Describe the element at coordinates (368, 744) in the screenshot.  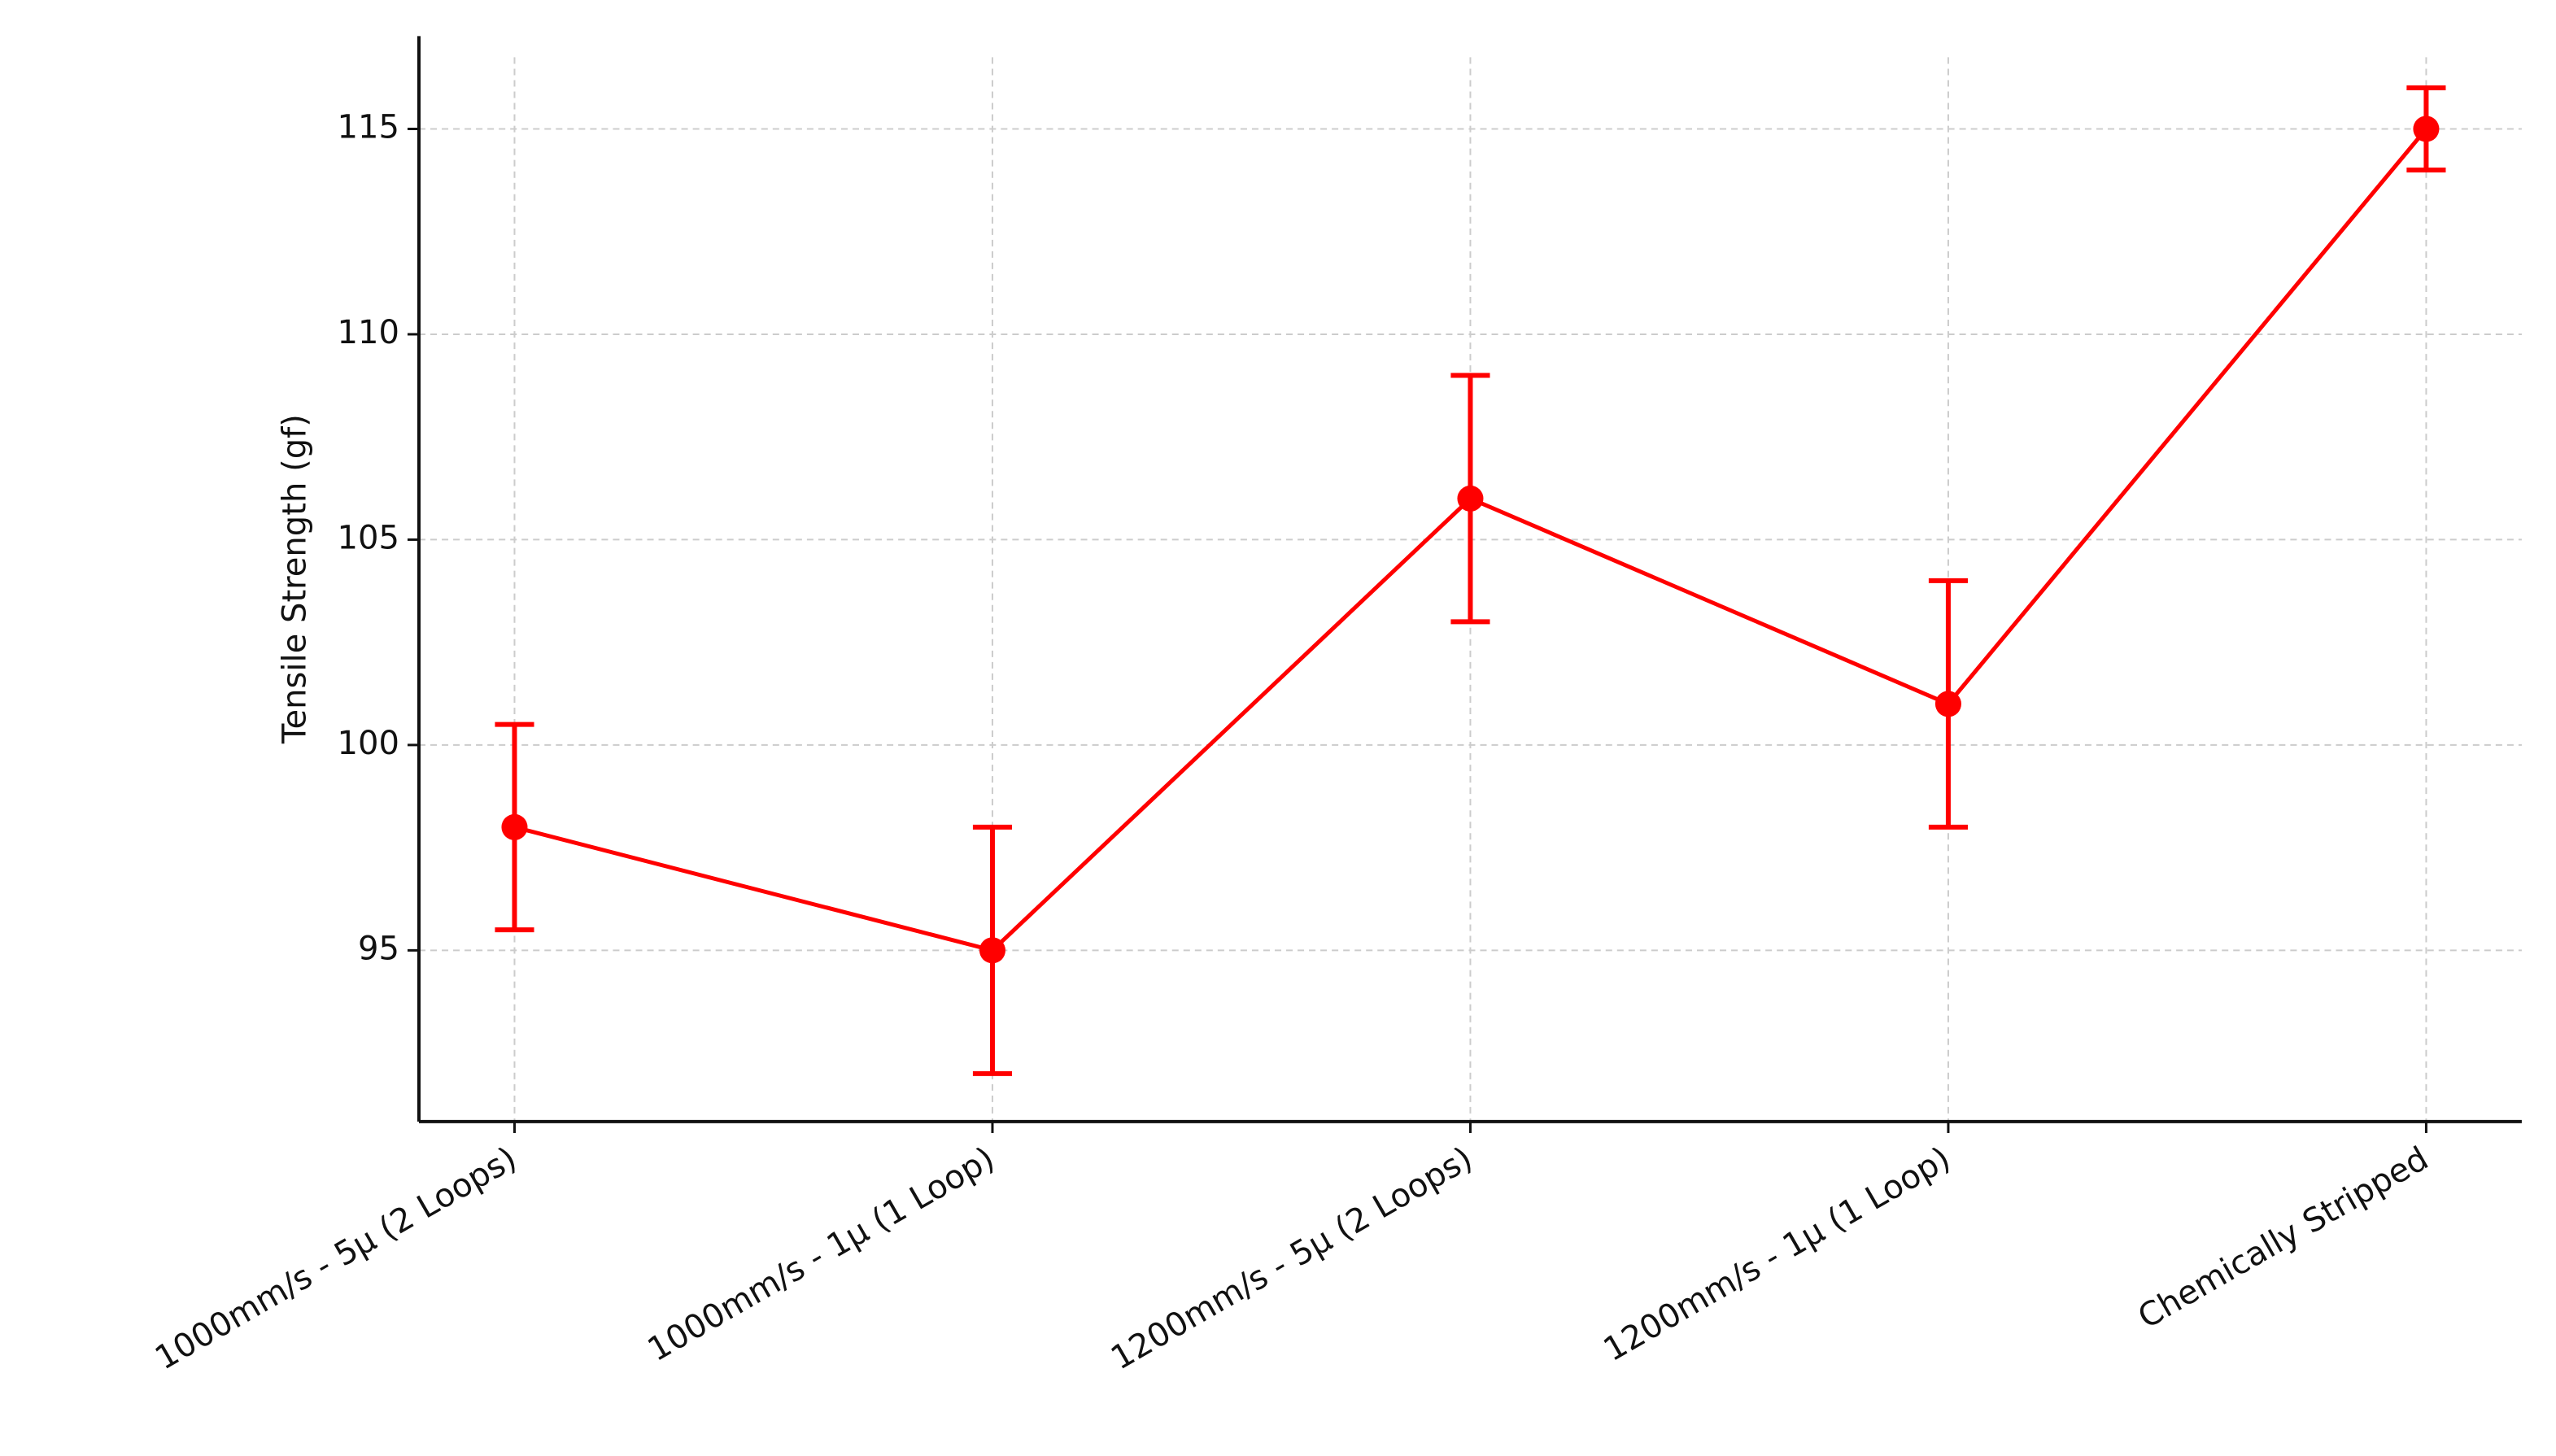
I see `y-tick-label: 100` at that location.